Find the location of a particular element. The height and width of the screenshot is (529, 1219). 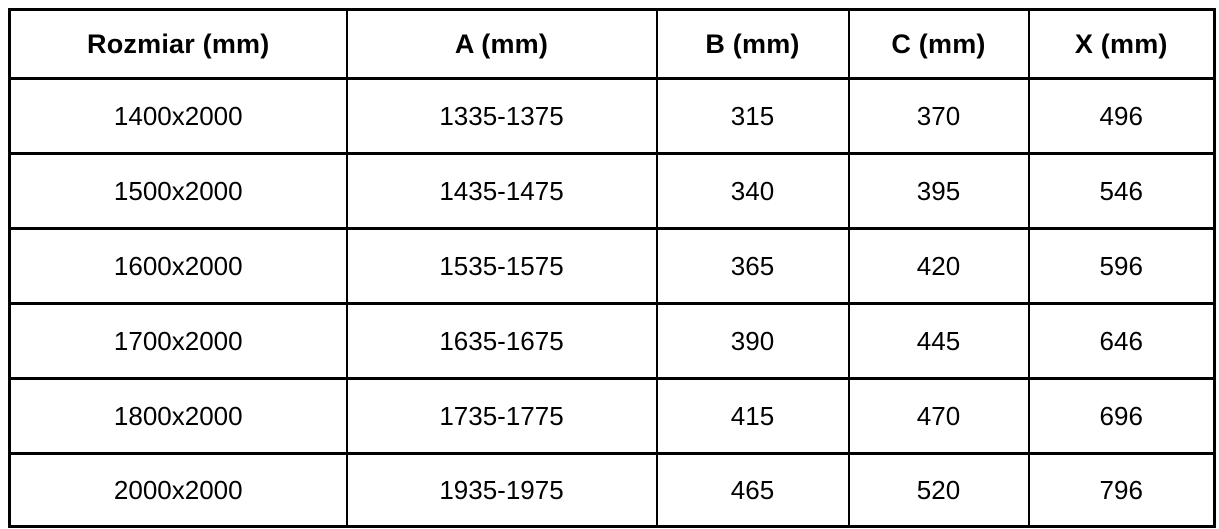

cell-b: 390 is located at coordinates (752, 341).